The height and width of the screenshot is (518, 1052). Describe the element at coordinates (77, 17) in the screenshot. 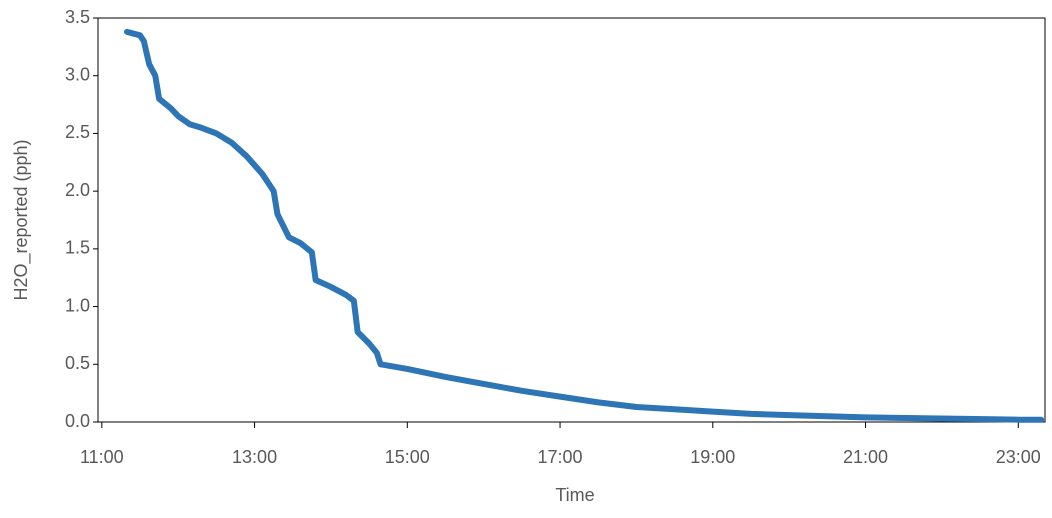

I see `y-tick-label: 3.5` at that location.